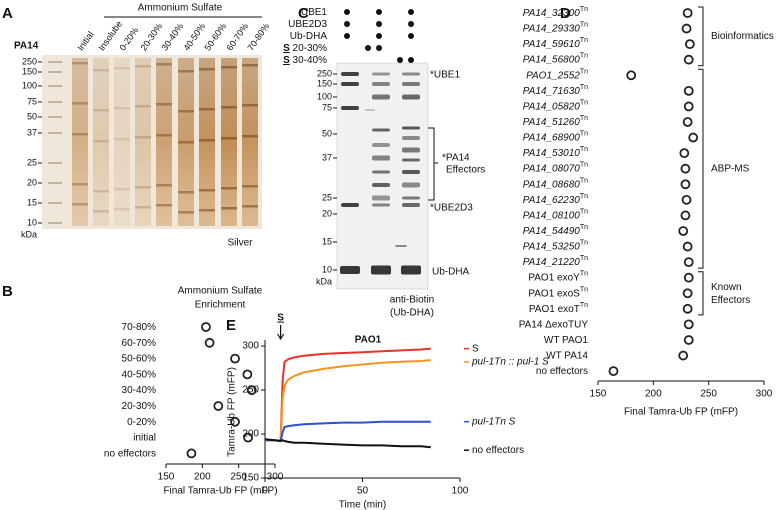  Describe the element at coordinates (128, 38) in the screenshot. I see `lane-label: 0-20%` at that location.